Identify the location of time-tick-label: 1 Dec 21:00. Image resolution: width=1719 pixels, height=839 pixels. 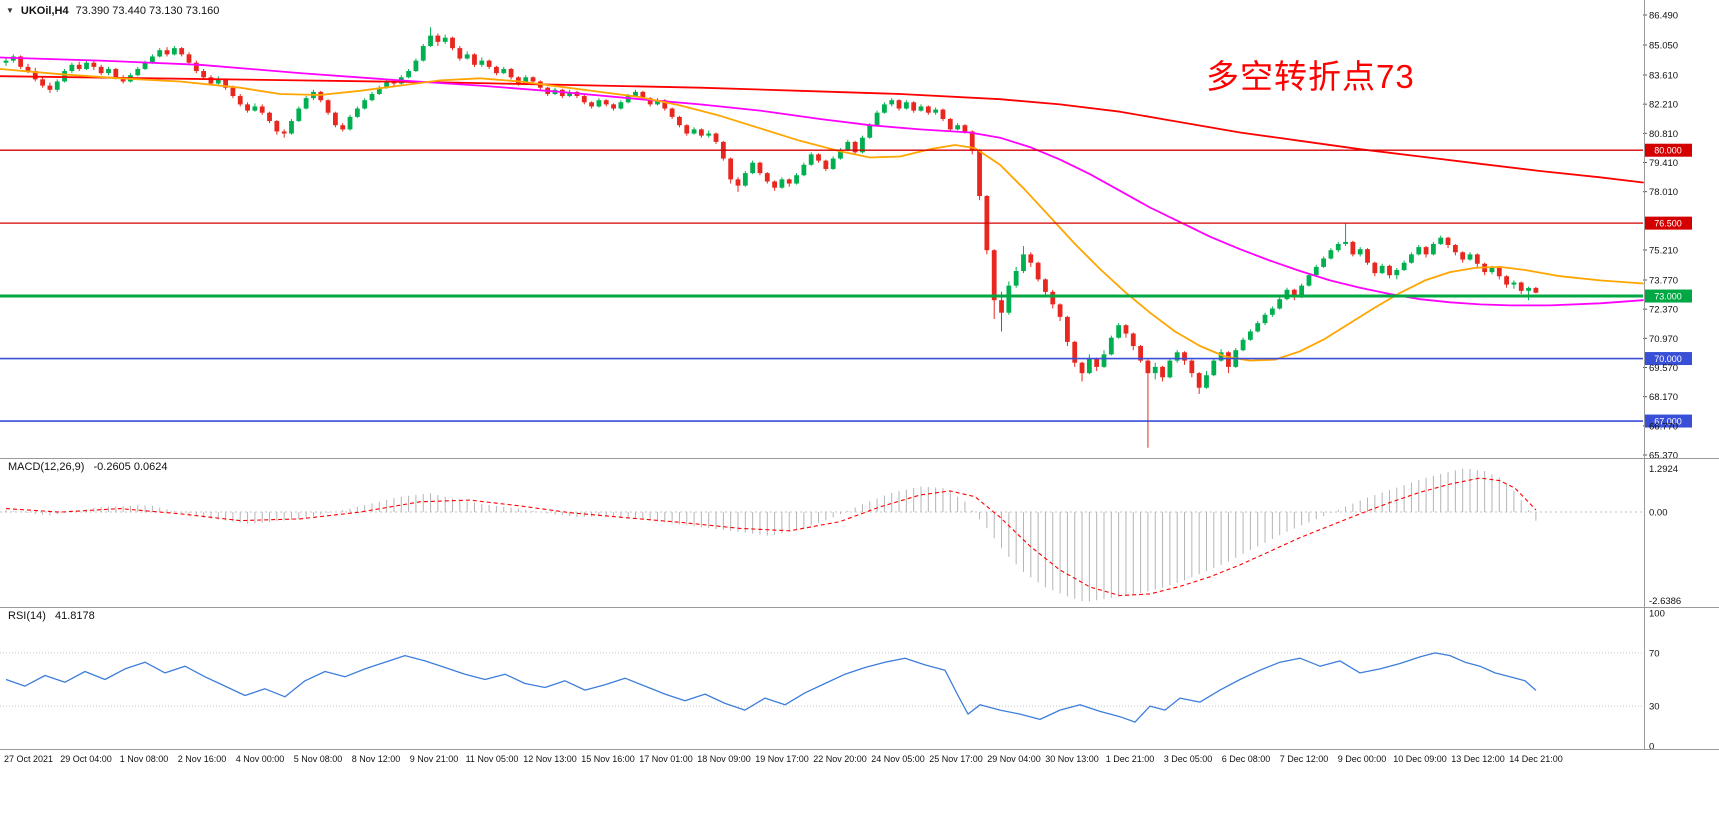
(1130, 759).